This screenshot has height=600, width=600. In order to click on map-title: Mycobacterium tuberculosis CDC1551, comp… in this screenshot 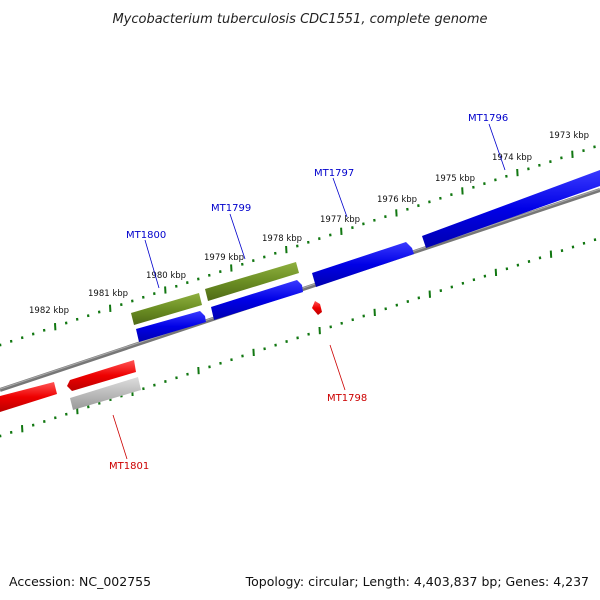, I will do `click(299, 19)`.